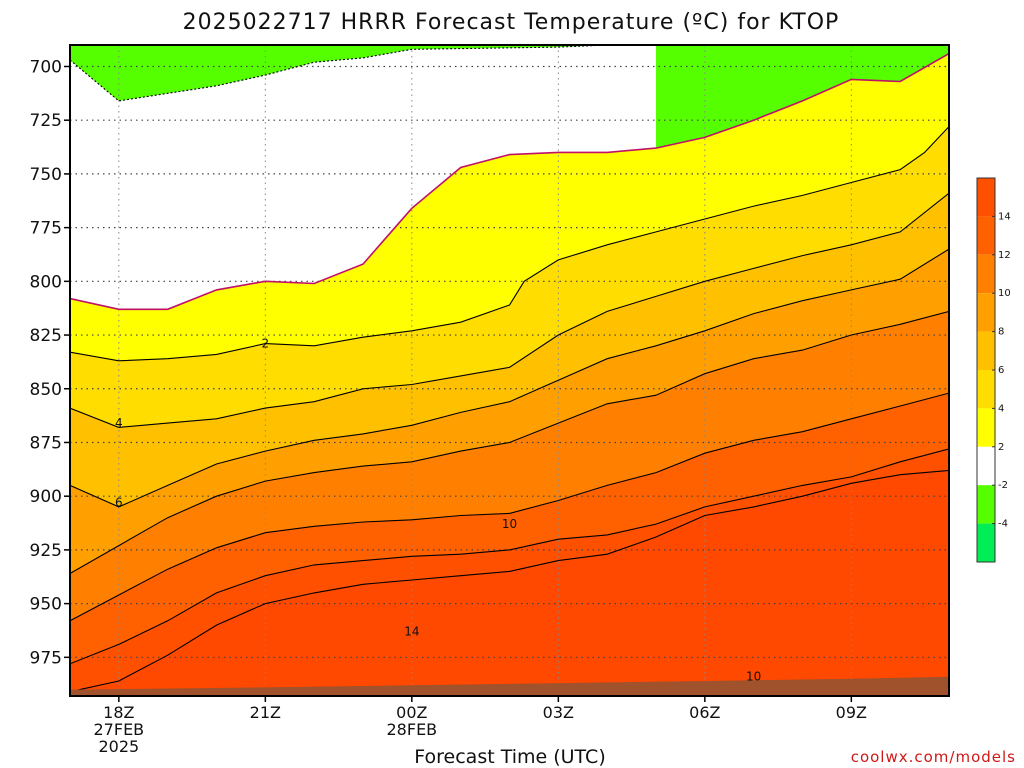 This screenshot has width=1024, height=768. I want to click on colorbar-label: -4, so click(1003, 524).